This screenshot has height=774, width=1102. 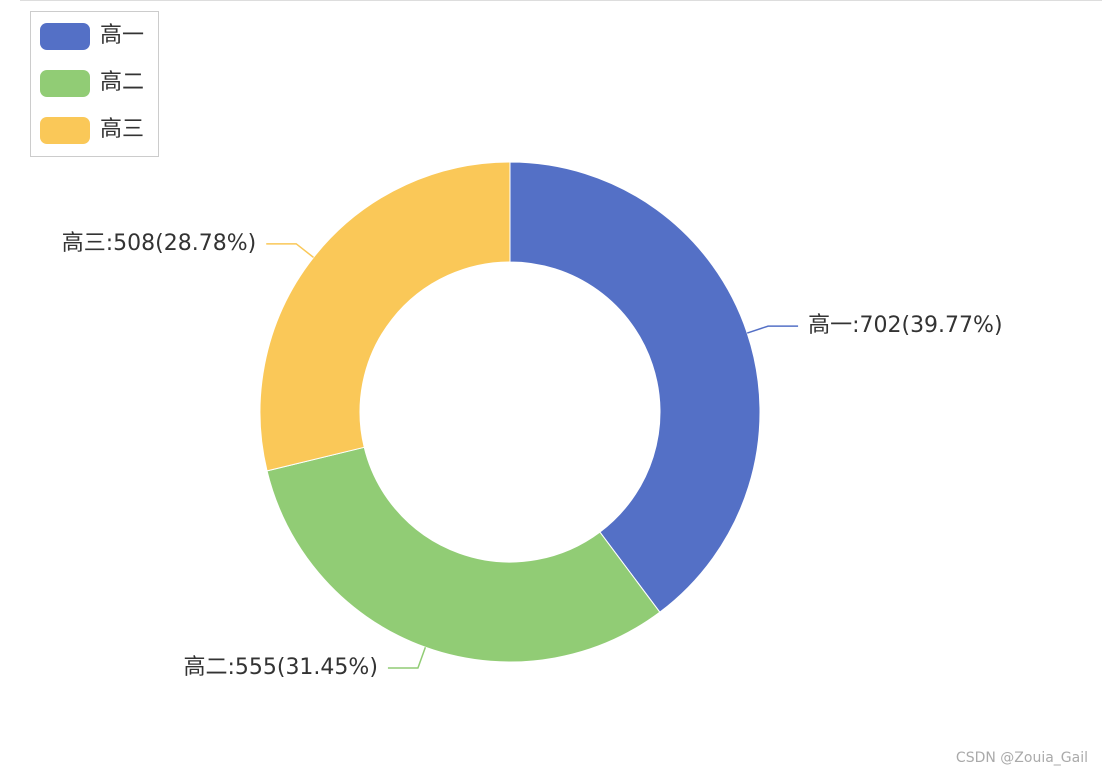 What do you see at coordinates (1022, 758) in the screenshot?
I see `watermark: CSDN @Zouia_Gail` at bounding box center [1022, 758].